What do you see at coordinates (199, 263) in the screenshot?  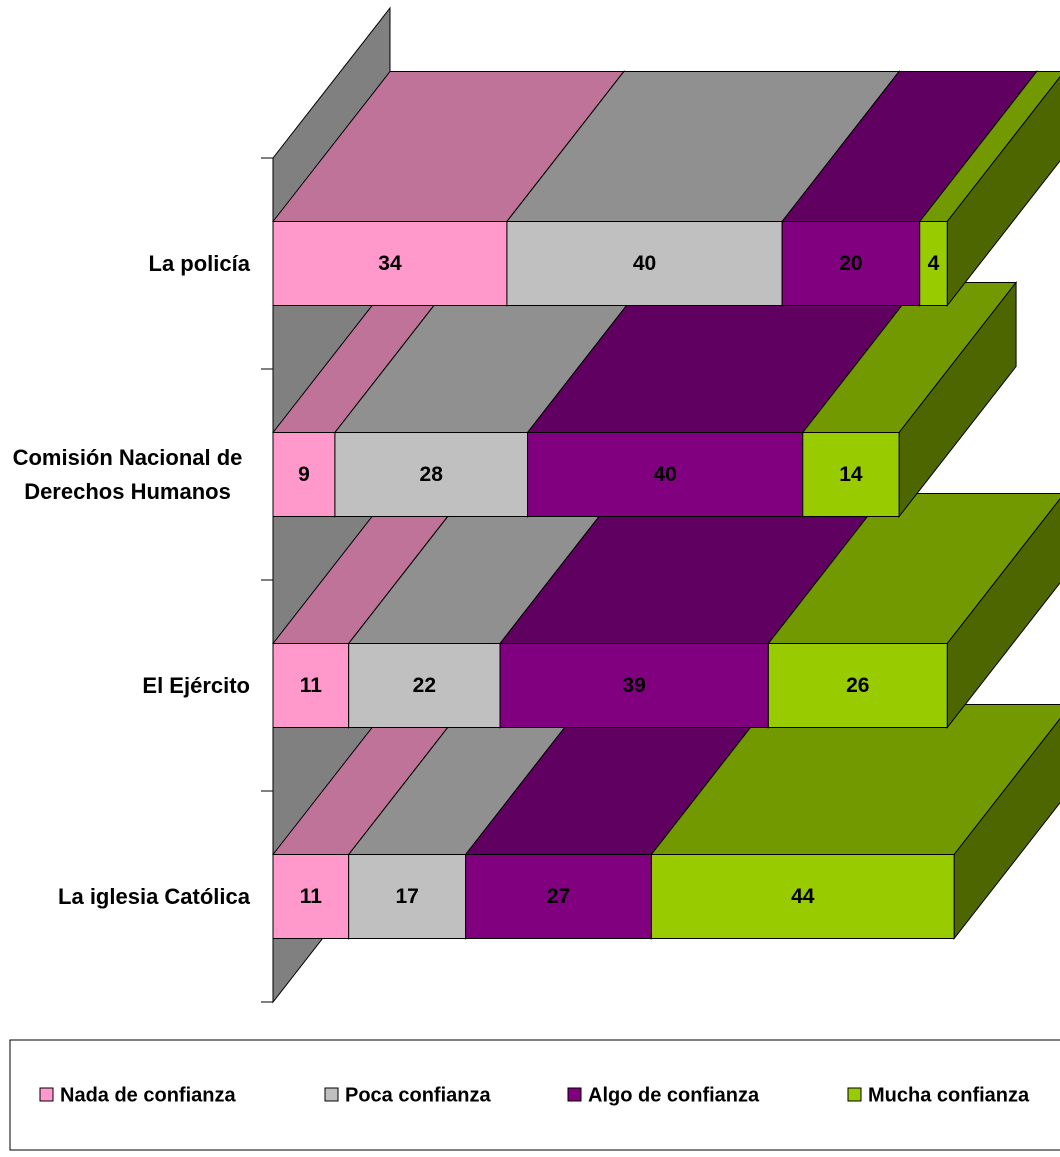 I see `category-text: La policía` at bounding box center [199, 263].